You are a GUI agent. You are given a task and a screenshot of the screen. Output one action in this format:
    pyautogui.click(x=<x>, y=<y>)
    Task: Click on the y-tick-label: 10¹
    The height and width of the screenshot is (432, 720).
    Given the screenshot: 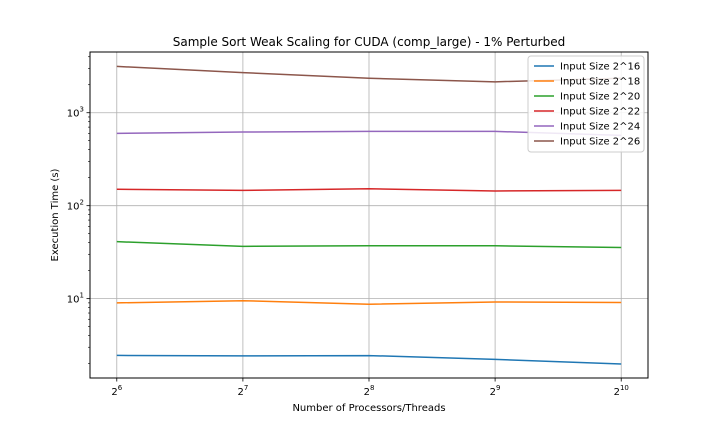 What is the action you would take?
    pyautogui.click(x=75, y=299)
    